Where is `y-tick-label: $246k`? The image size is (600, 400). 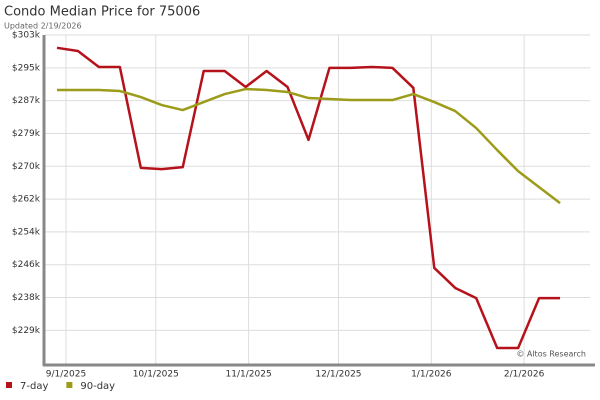 y-tick-label: $246k is located at coordinates (26, 265).